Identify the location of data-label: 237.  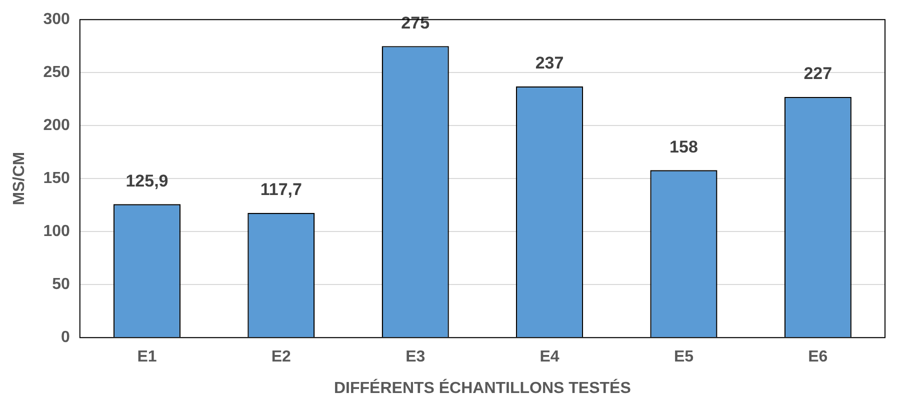
(549, 63).